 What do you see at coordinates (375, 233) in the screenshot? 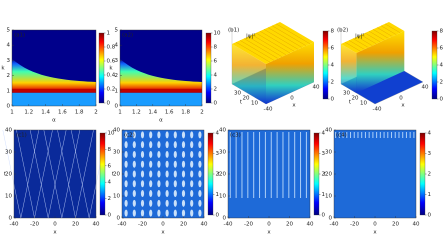
I see `x-axis-label: x` at bounding box center [375, 233].